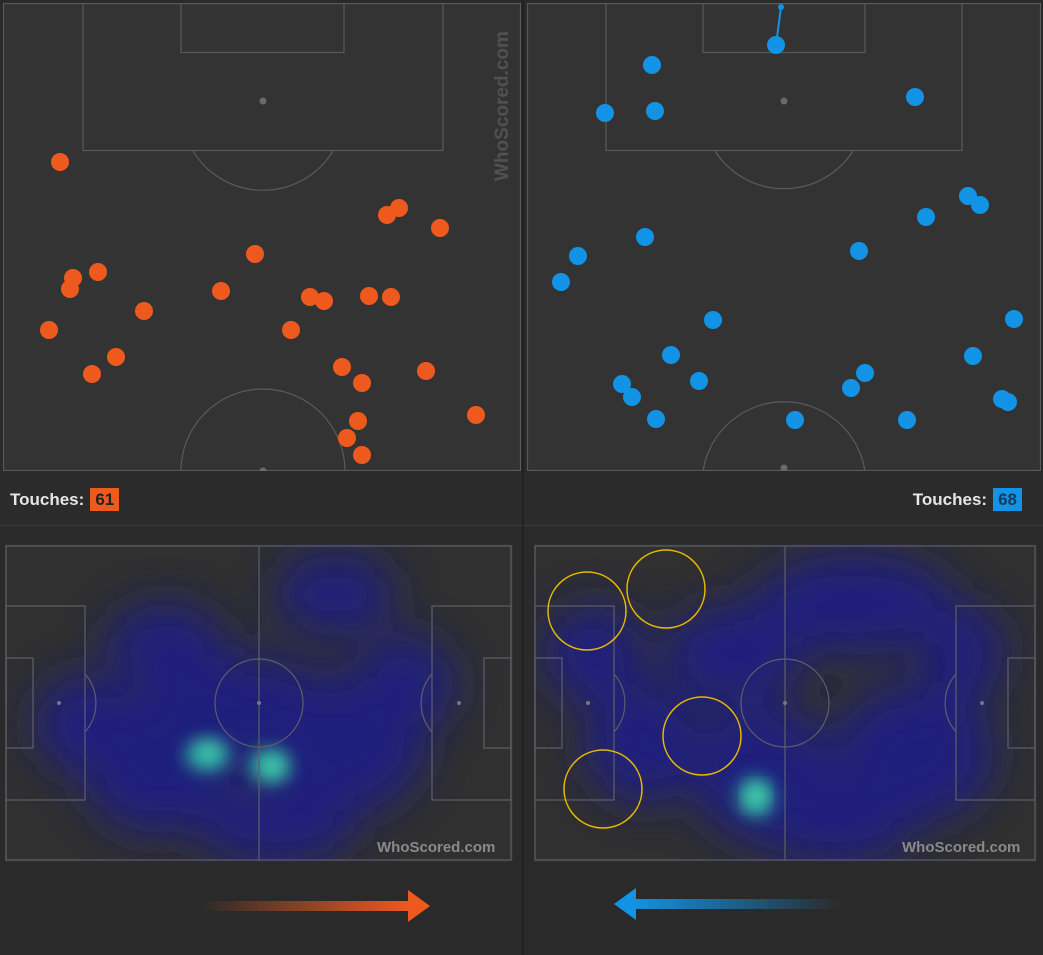 The width and height of the screenshot is (1043, 955). What do you see at coordinates (315, 906) in the screenshot?
I see `attack-direction-arrow-right` at bounding box center [315, 906].